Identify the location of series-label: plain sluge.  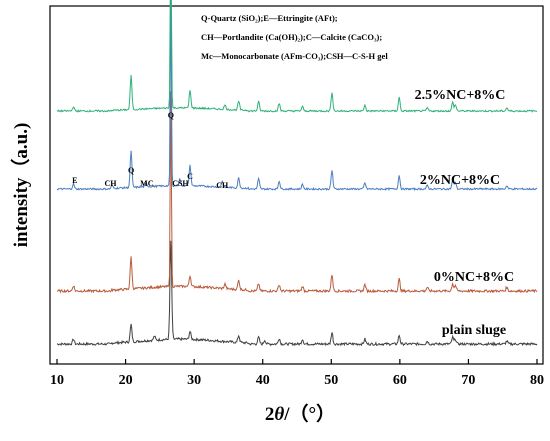
(474, 330).